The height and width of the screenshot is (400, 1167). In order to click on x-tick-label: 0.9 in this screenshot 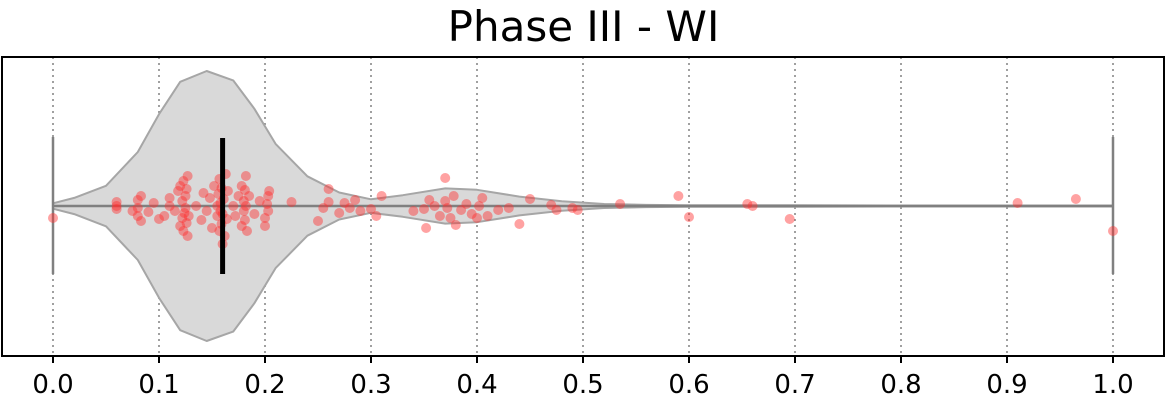, I will do `click(1006, 385)`.